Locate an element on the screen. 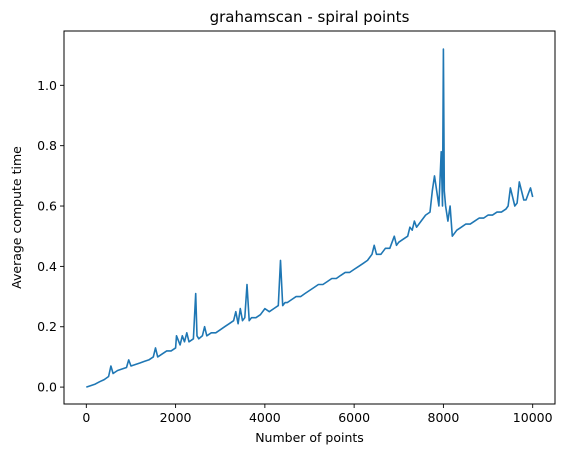 This screenshot has height=455, width=567. x-tick-label: 4000 is located at coordinates (265, 417).